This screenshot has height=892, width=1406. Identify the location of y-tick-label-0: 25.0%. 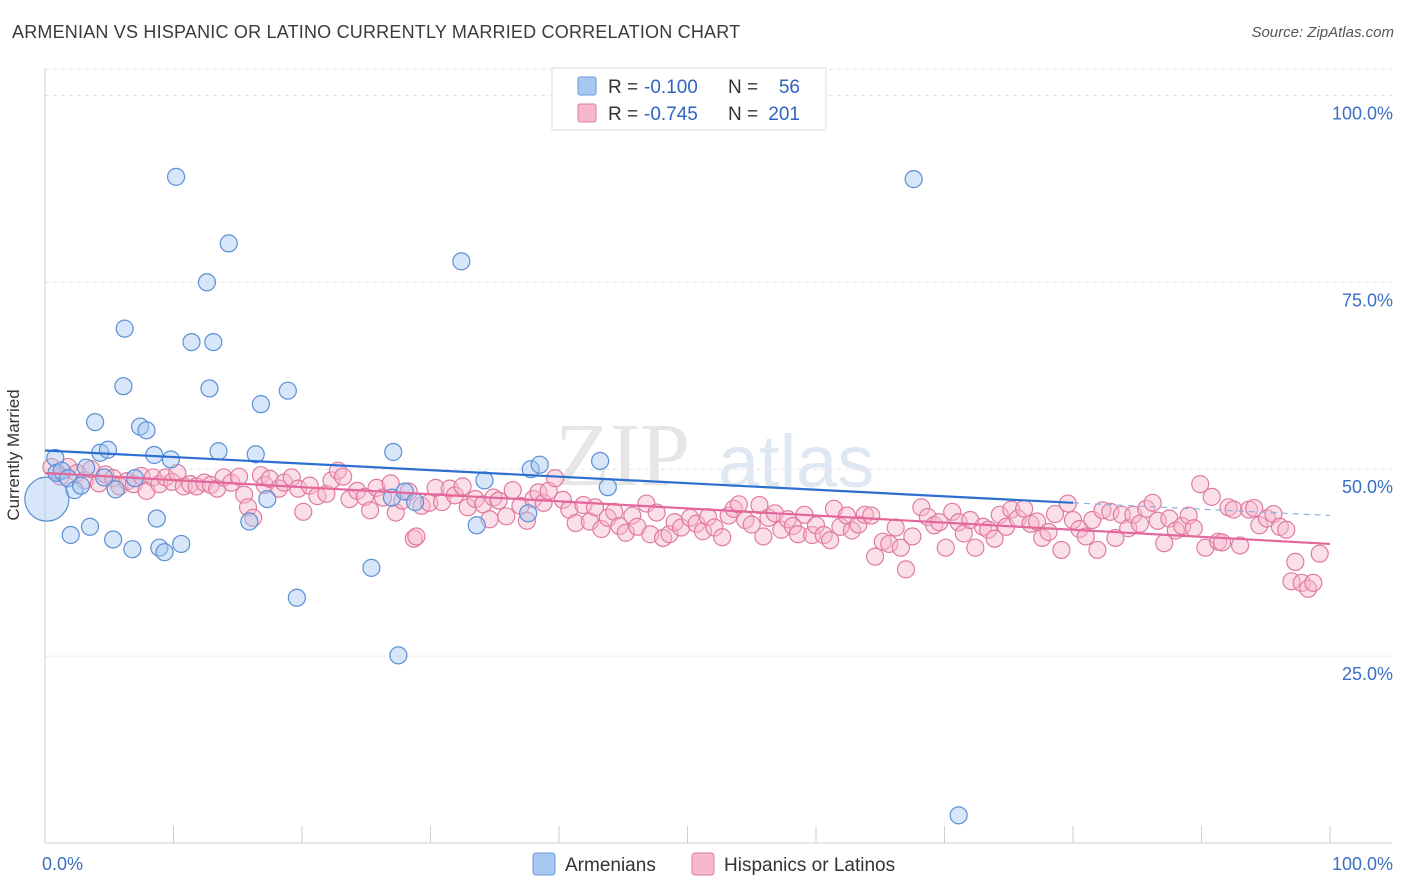
(1367, 674).